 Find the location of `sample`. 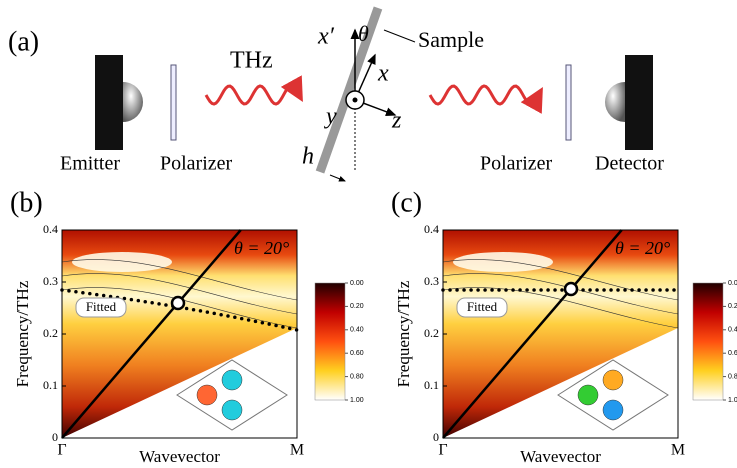

sample is located at coordinates (349, 90).